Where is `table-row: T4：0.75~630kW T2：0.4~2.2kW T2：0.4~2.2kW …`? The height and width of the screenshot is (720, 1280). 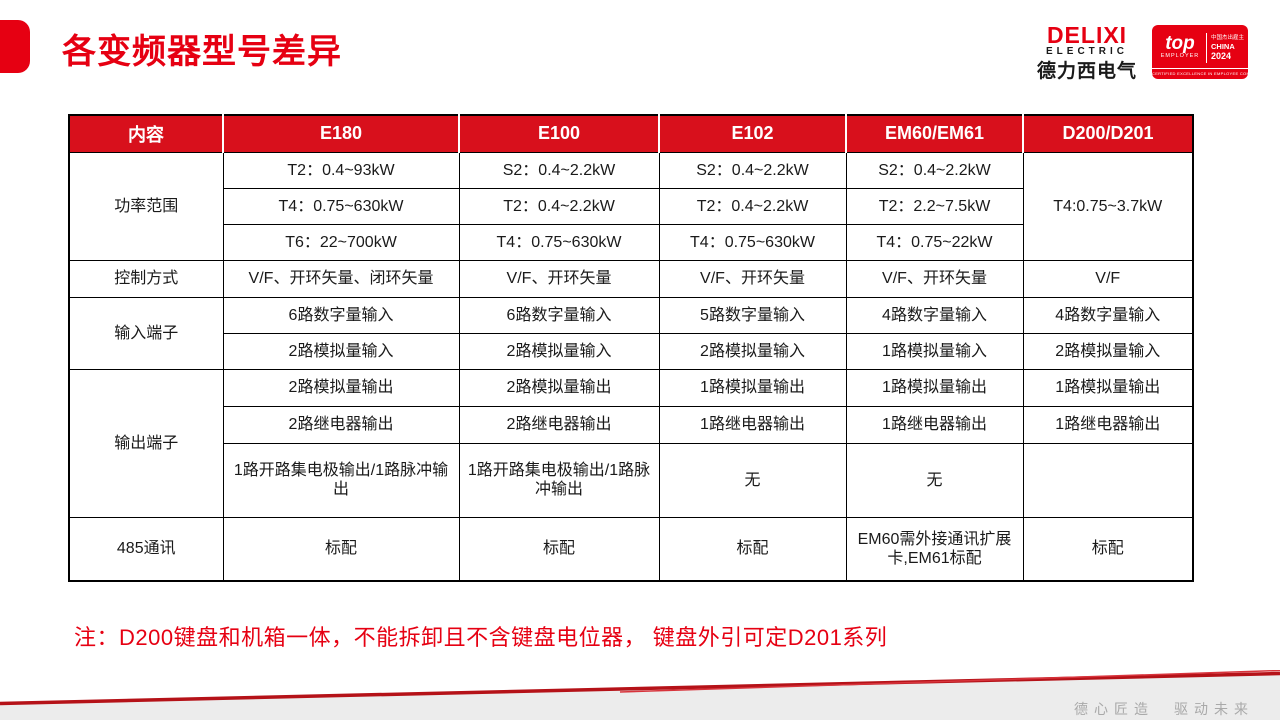
table-row: T4：0.75~630kW T2：0.4~2.2kW T2：0.4~2.2kW … is located at coordinates (631, 206).